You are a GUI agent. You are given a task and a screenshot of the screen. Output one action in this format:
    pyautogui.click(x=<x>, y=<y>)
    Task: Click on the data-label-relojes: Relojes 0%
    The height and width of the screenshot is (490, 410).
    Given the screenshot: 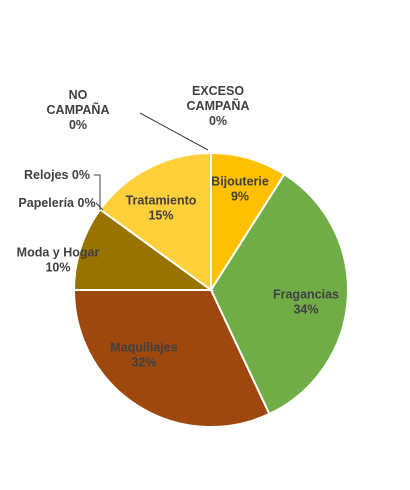 What is the action you would take?
    pyautogui.click(x=57, y=175)
    